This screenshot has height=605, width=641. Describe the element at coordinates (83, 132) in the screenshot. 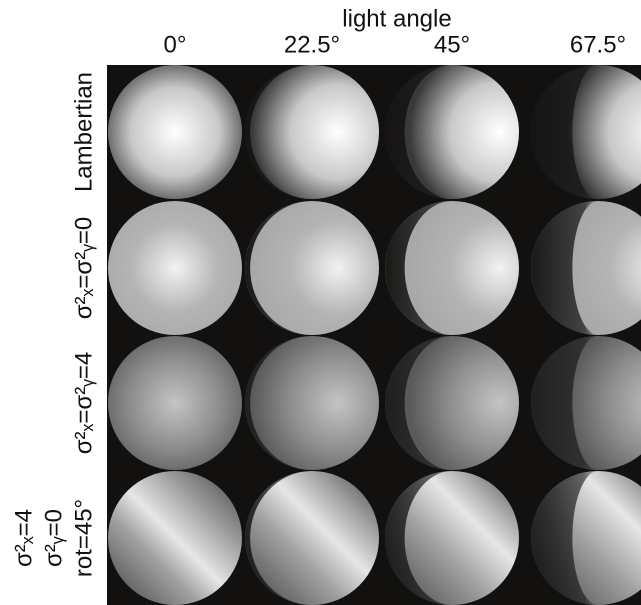

I see `row-label: Lambertian` at that location.